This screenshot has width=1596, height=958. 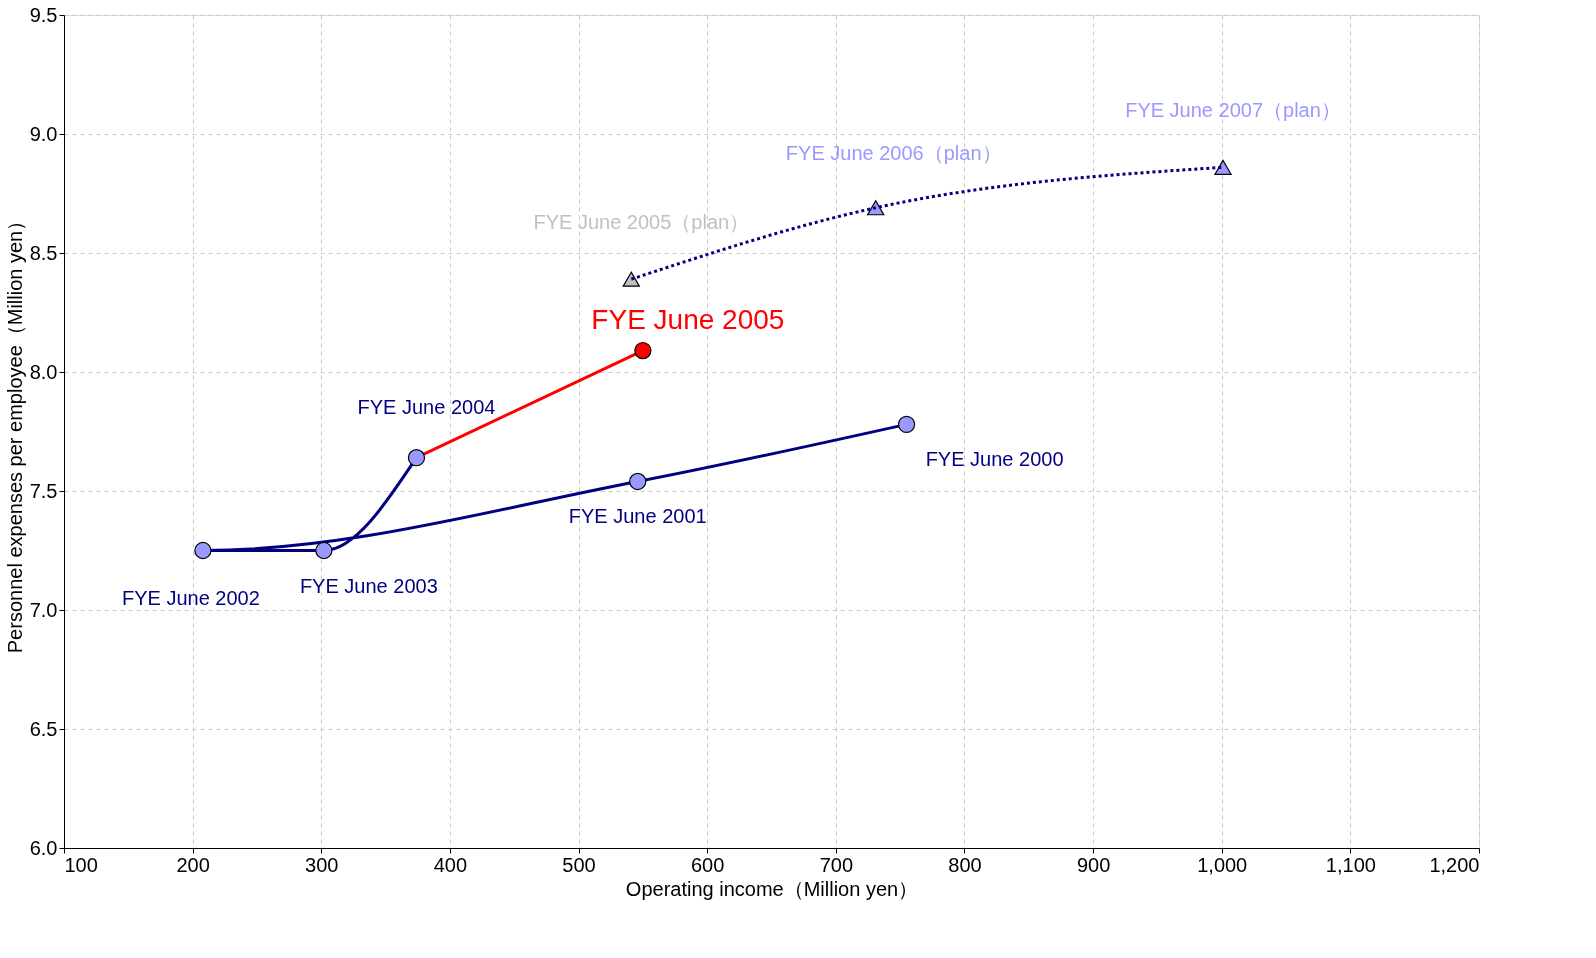 What do you see at coordinates (1093, 864) in the screenshot?
I see `x-tick-label: 900` at bounding box center [1093, 864].